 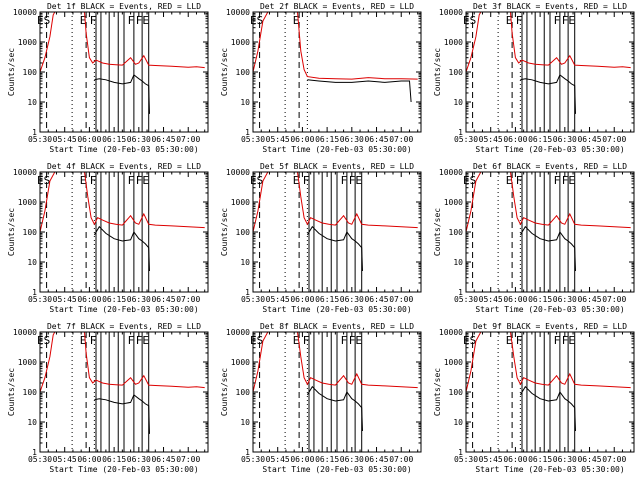 I want to click on plot-frame, so click(x=337, y=72).